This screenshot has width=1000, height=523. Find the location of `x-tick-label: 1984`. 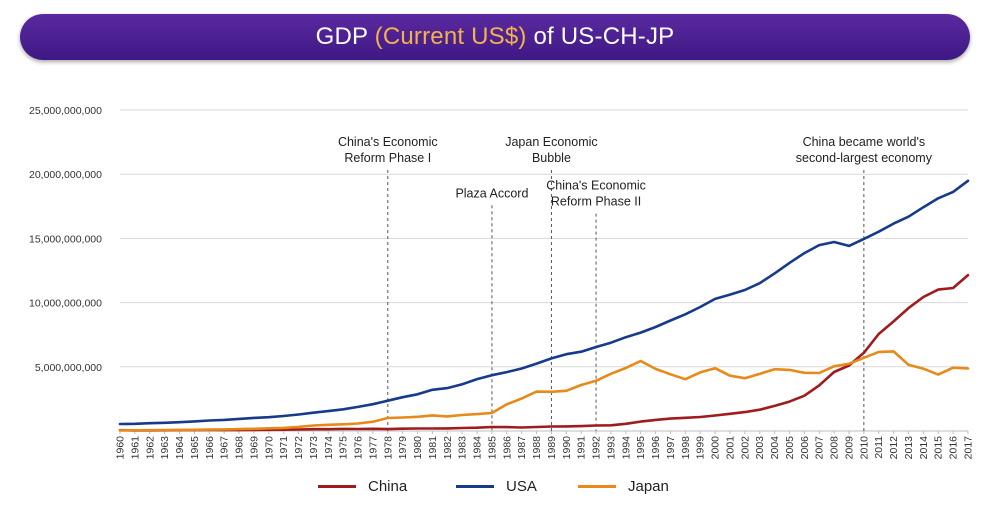

x-tick-label: 1984 is located at coordinates (478, 448).